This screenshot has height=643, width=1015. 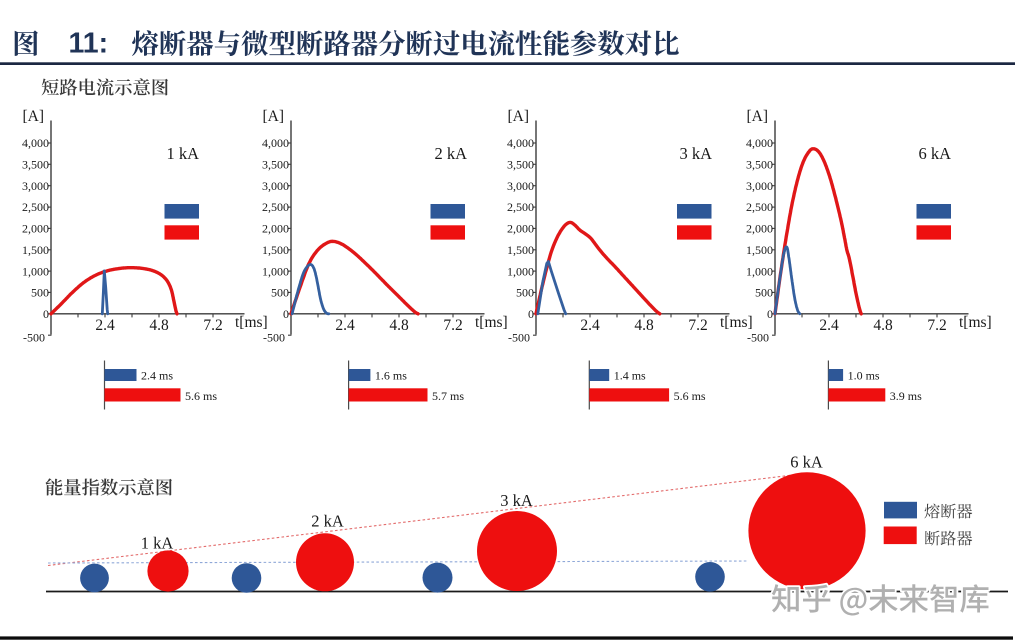 I want to click on svg-text: 2.4 ms, so click(x=157, y=376).